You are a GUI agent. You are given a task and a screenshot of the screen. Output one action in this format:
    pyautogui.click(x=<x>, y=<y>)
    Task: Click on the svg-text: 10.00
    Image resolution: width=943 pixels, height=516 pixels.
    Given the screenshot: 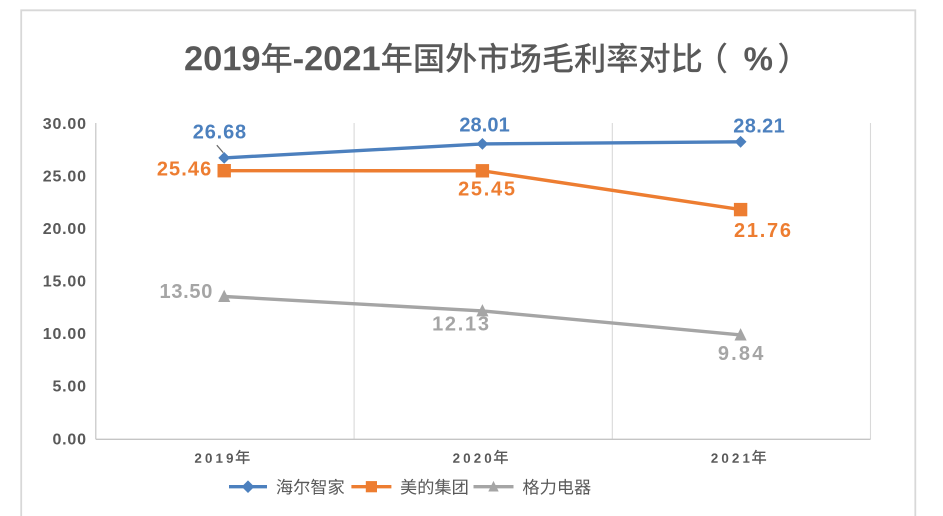 What is the action you would take?
    pyautogui.click(x=65, y=334)
    